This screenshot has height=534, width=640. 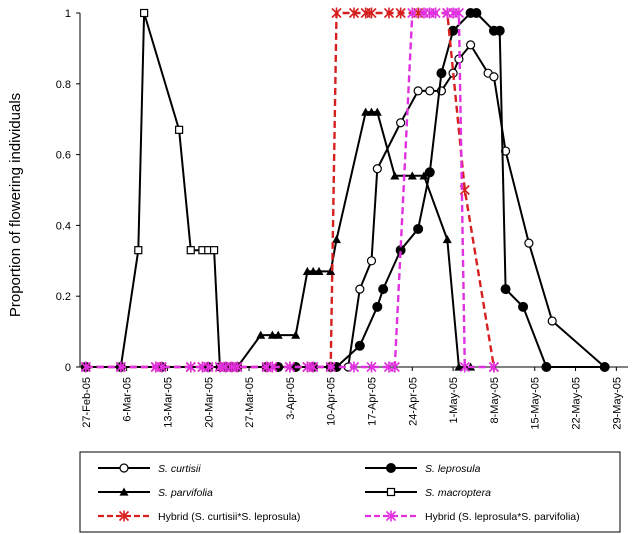 I want to click on legend-box, so click(x=350, y=492).